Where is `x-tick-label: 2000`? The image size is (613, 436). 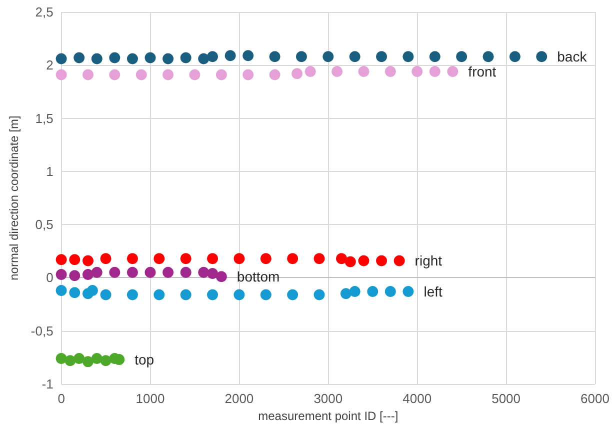 x-tick-label: 2000 is located at coordinates (239, 398).